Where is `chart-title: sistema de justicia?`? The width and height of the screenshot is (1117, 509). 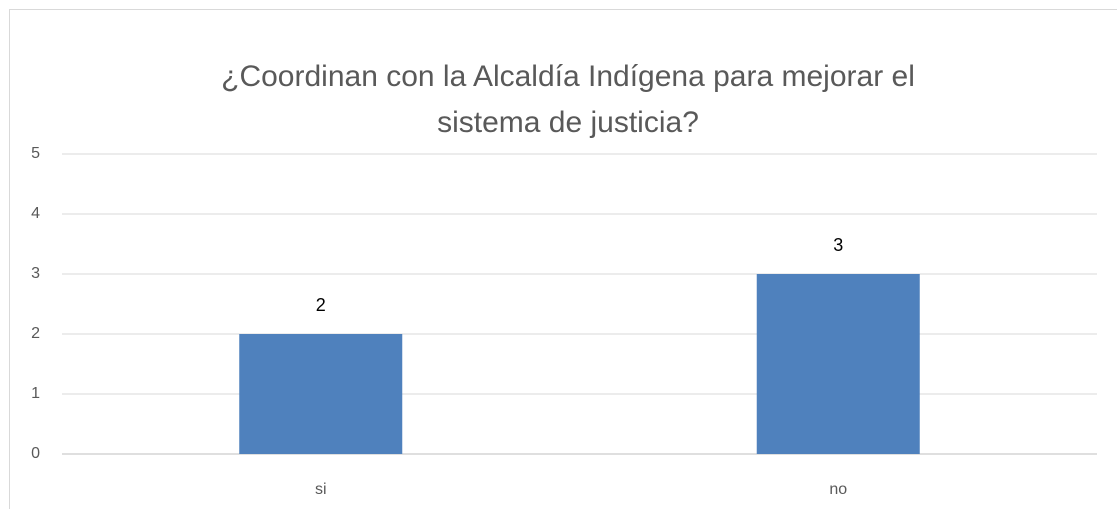
chart-title: sistema de justicia? is located at coordinates (568, 122).